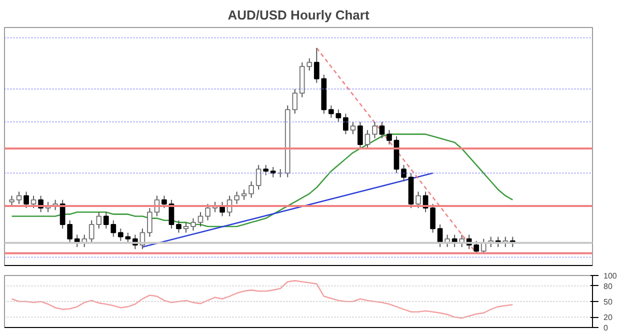 The image size is (640, 336). I want to click on y-tick-label: 20, so click(608, 317).